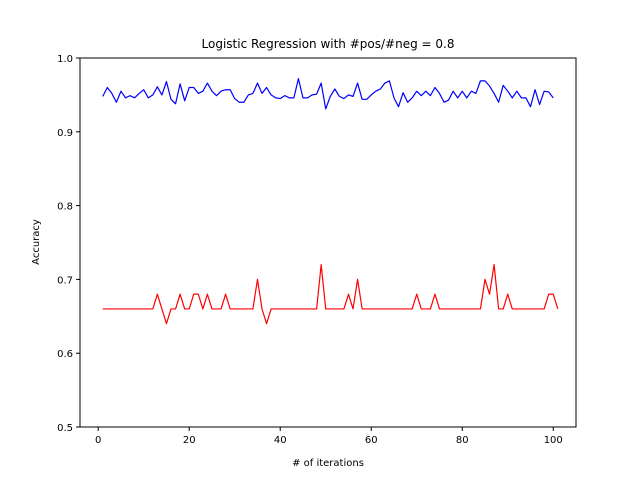  Describe the element at coordinates (462, 440) in the screenshot. I see `x-tick-label: 80` at that location.